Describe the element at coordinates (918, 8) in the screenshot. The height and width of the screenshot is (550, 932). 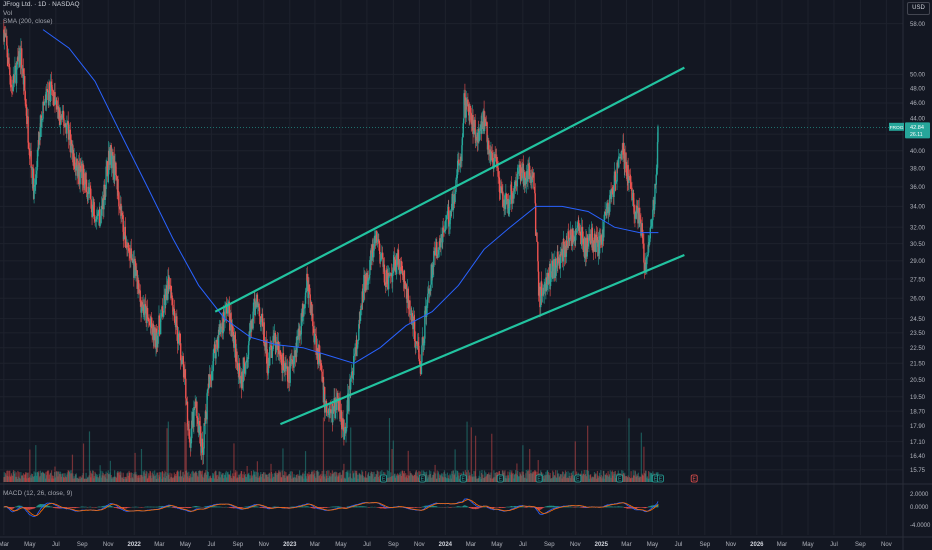
I see `currency-button: USD` at that location.